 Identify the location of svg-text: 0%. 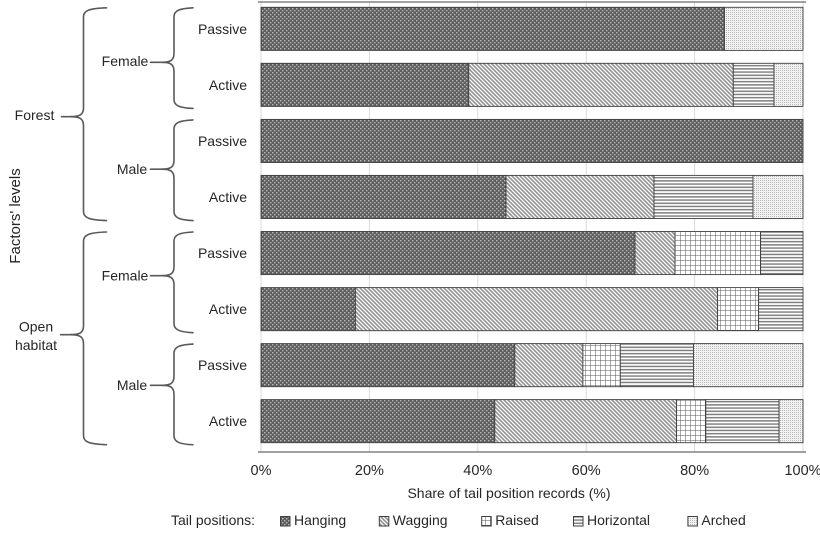
(261, 471).